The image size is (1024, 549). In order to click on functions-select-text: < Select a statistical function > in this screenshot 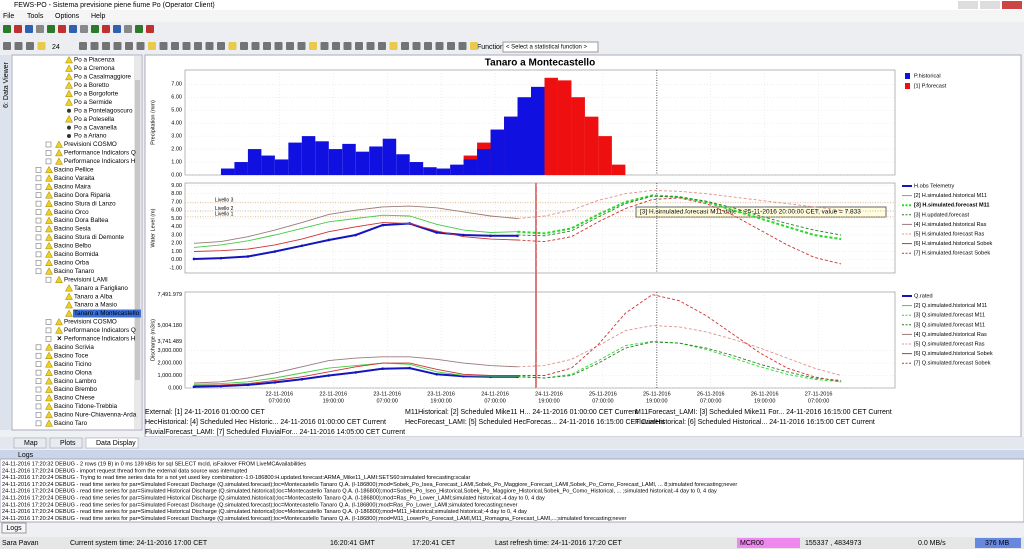, I will do `click(547, 48)`.